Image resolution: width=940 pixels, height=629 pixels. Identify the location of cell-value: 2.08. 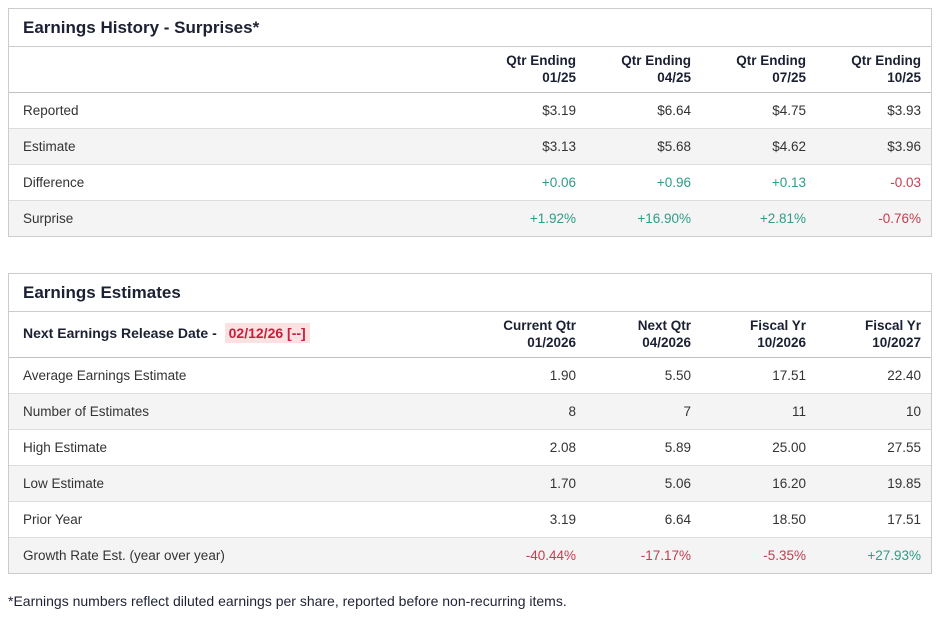
(528, 447).